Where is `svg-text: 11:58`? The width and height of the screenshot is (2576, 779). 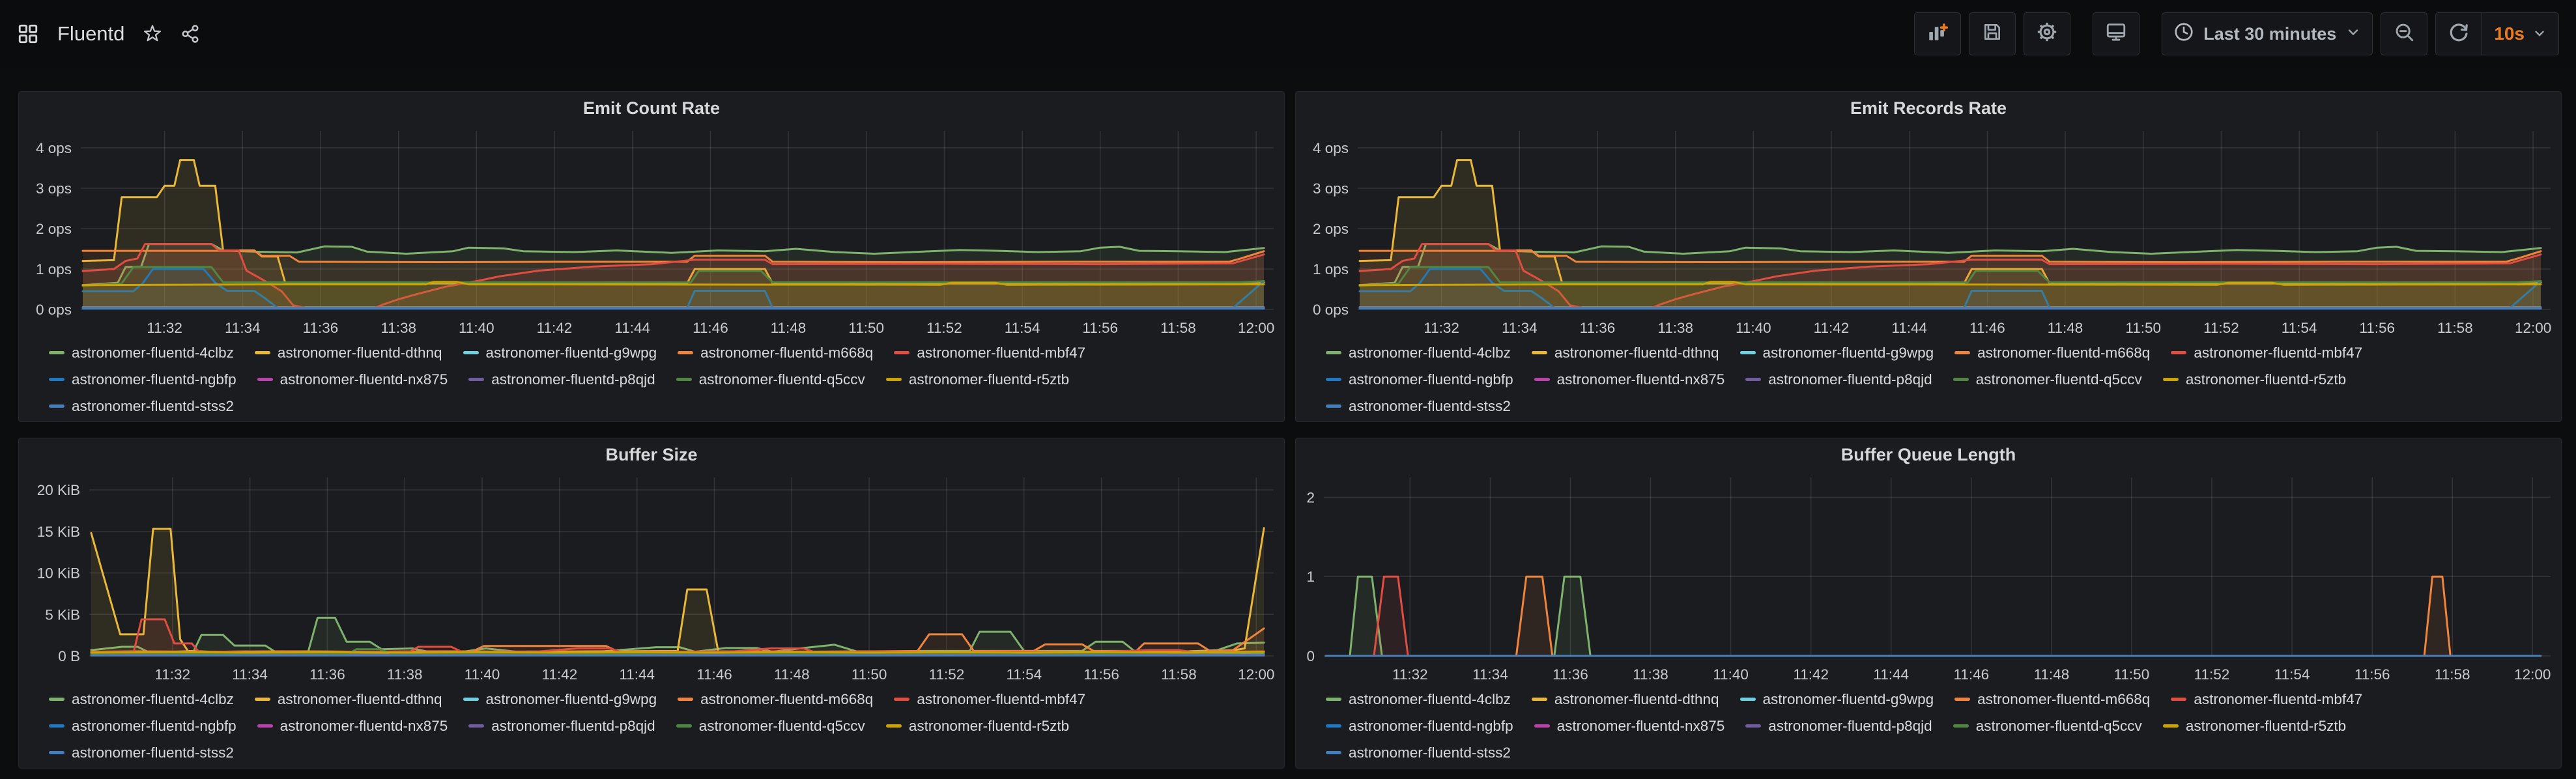 svg-text: 11:58 is located at coordinates (1178, 328).